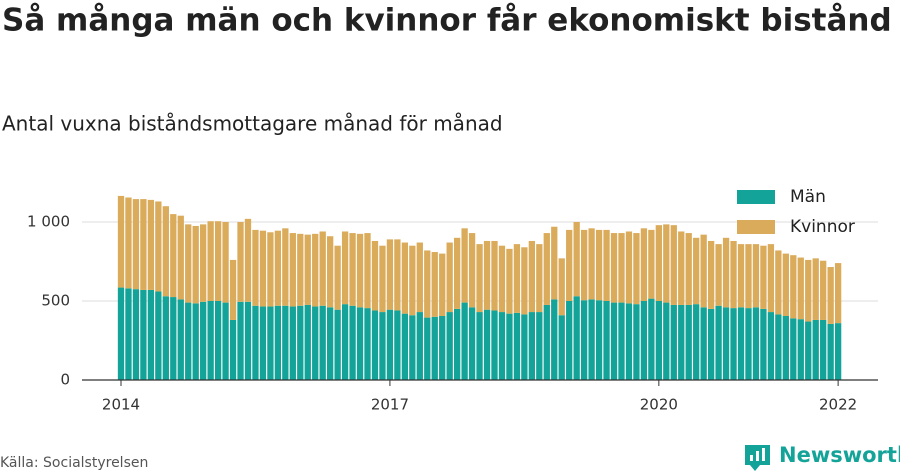 The width and height of the screenshot is (900, 474). Describe the element at coordinates (74, 463) in the screenshot. I see `source: Källa: Socialstyrelsen` at that location.